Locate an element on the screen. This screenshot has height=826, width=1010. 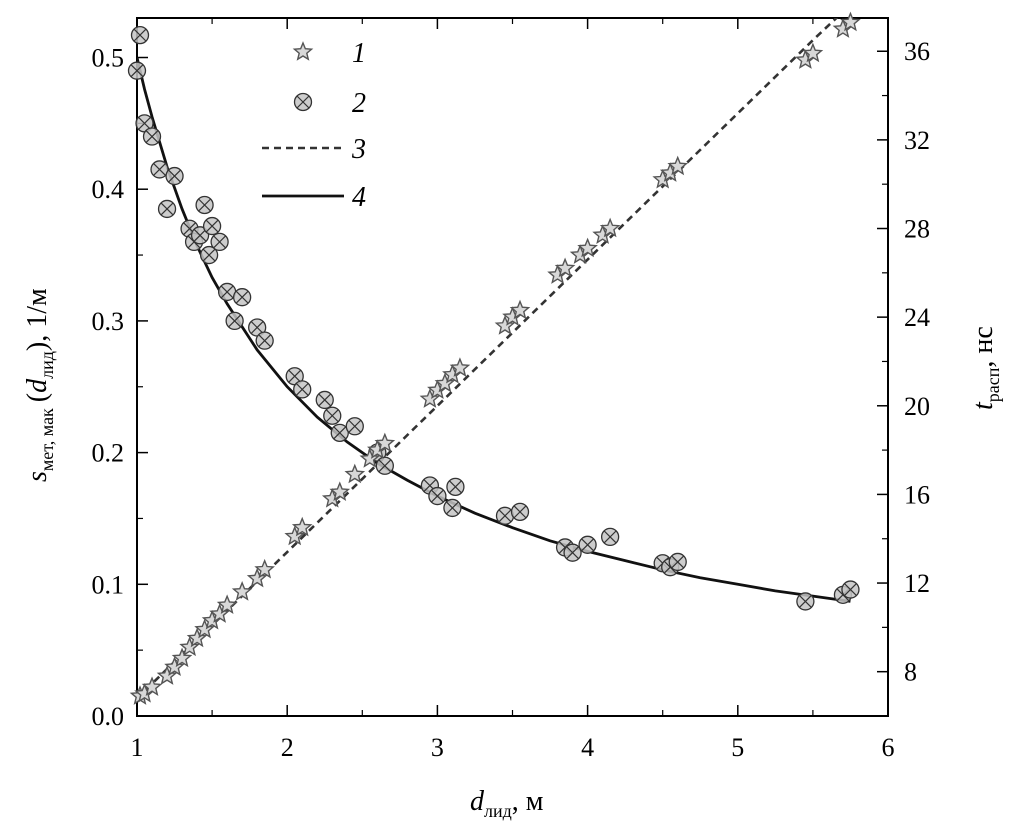
right-y-axis-title-sub: расп is located at coordinates (993, 384).